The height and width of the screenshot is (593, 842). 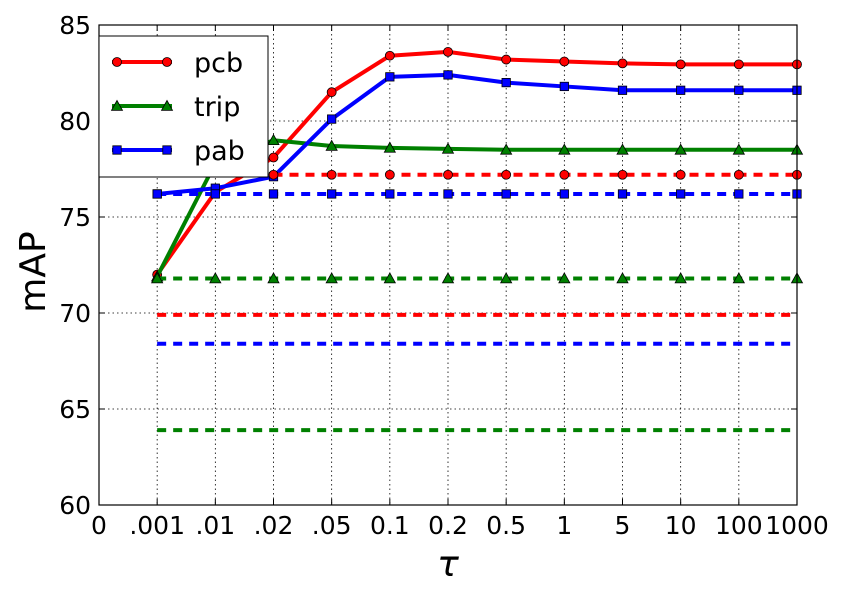 What do you see at coordinates (506, 525) in the screenshot?
I see `x-tick-label: 0.5` at bounding box center [506, 525].